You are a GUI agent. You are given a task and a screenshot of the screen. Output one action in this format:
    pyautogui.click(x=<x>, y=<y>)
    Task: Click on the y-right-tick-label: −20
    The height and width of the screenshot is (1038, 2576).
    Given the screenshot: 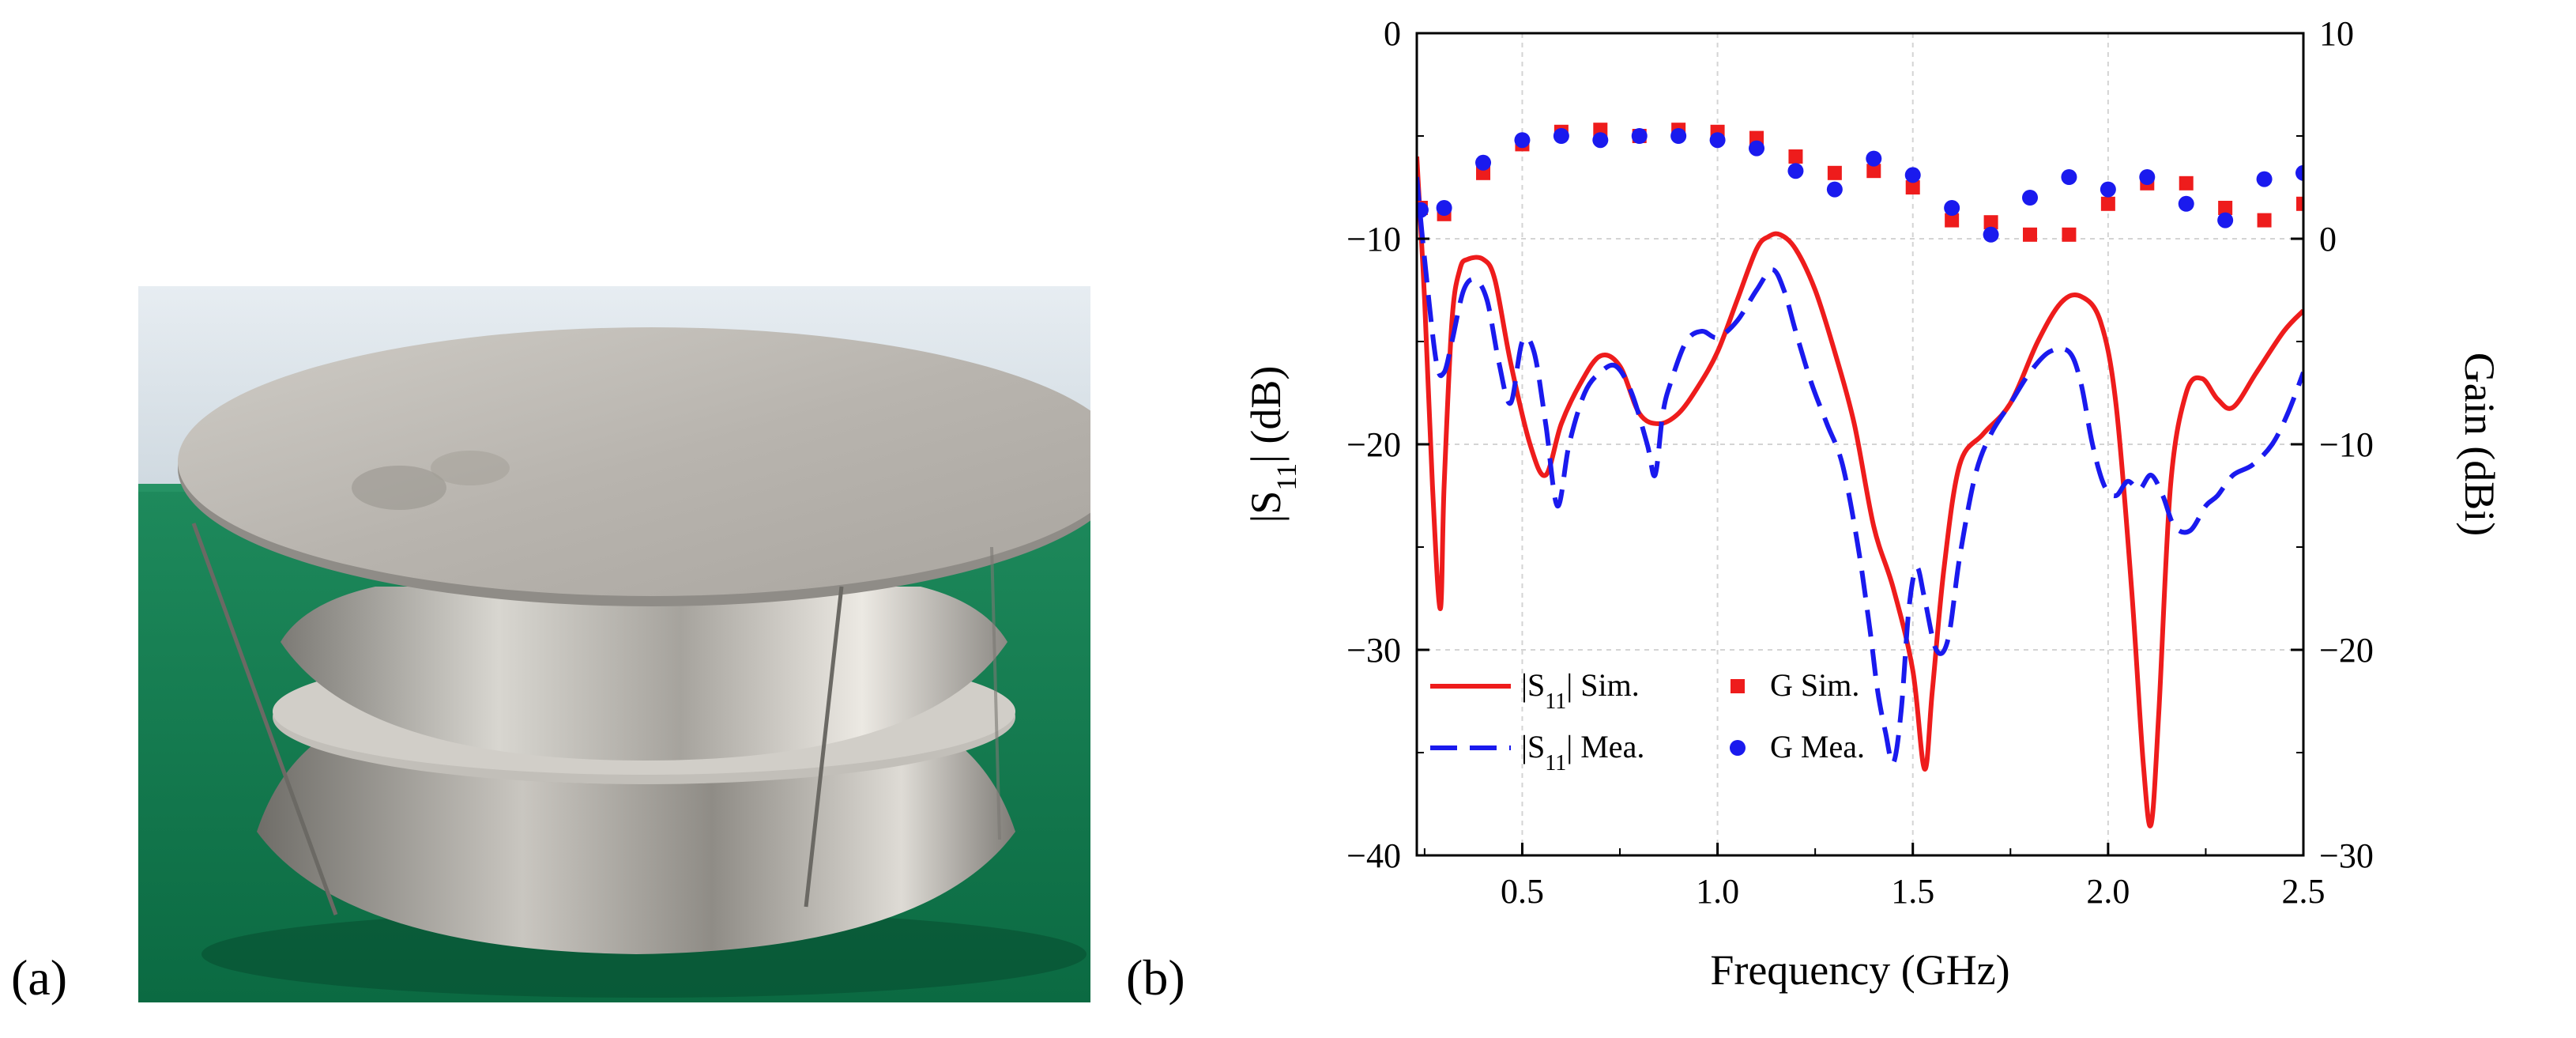 What is the action you would take?
    pyautogui.click(x=2346, y=651)
    